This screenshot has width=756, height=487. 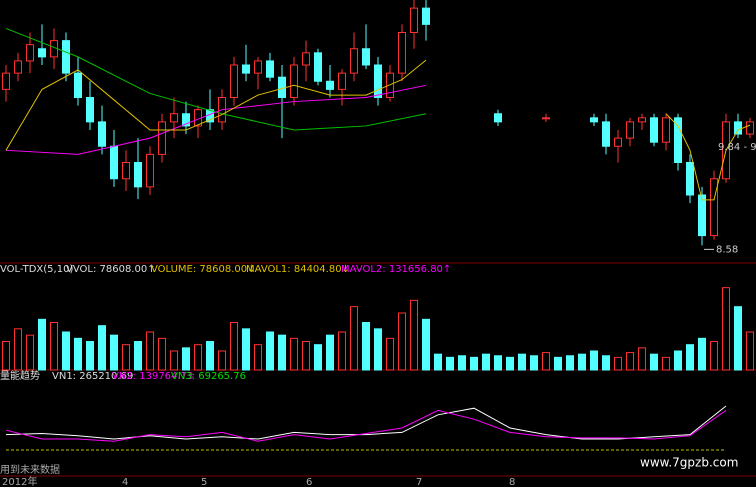 What do you see at coordinates (419, 482) in the screenshot?
I see `date-label: 7` at bounding box center [419, 482].